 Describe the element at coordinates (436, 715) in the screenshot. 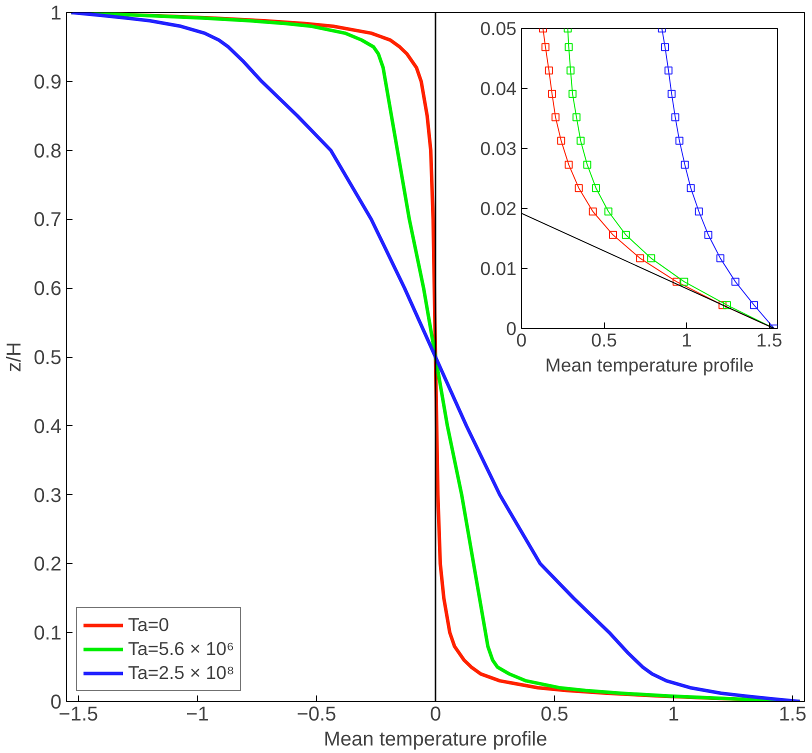

I see `x-tick-label: 0` at that location.